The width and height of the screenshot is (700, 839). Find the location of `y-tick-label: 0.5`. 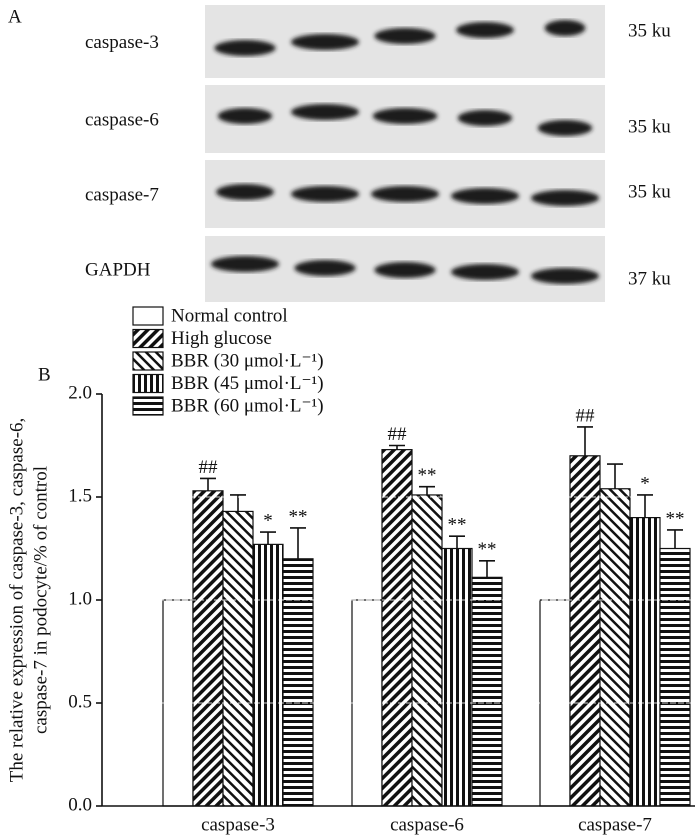

y-tick-label: 0.5 is located at coordinates (80, 701).